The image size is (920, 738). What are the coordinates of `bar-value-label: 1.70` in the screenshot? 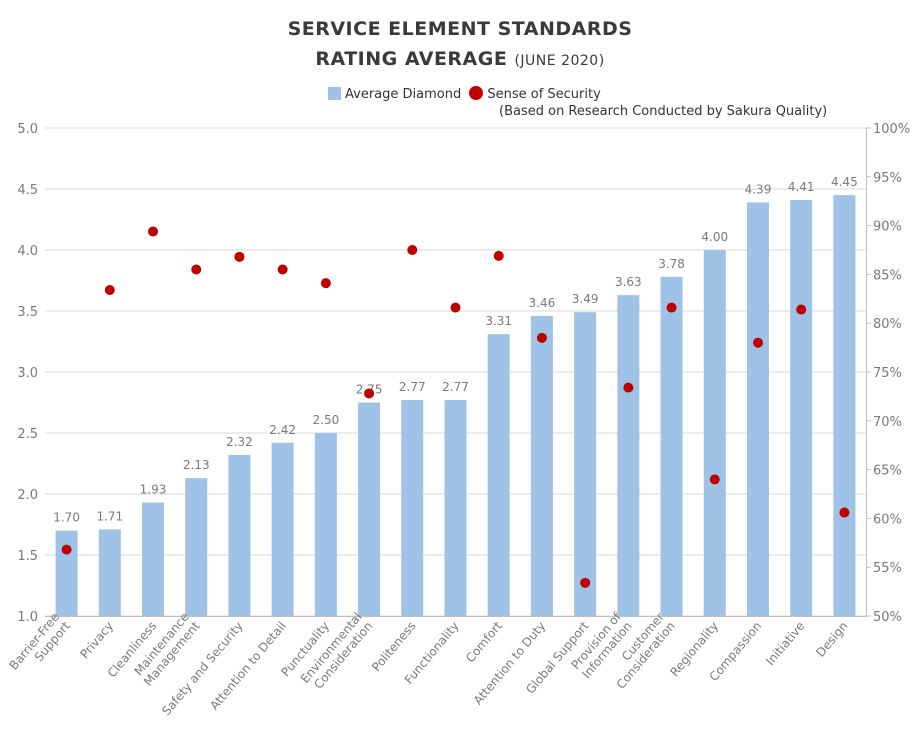 It's located at (66, 518).